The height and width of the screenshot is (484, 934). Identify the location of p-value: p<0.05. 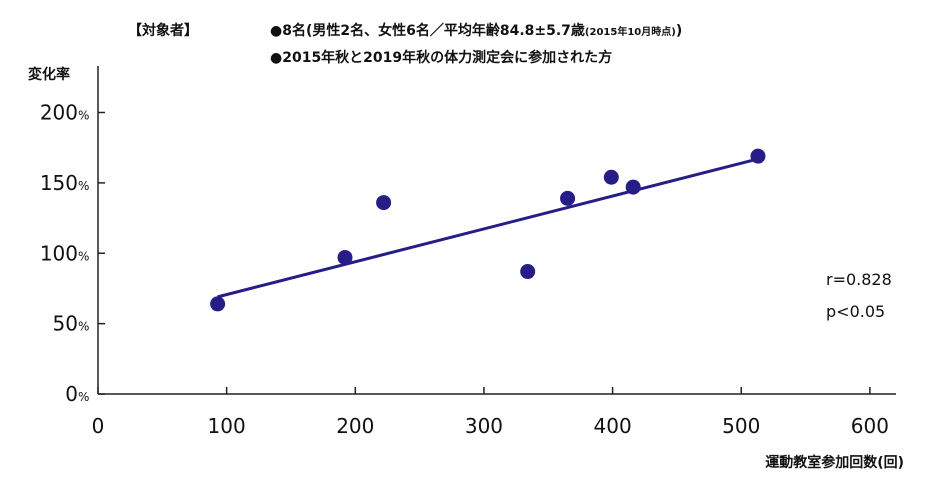
(856, 311).